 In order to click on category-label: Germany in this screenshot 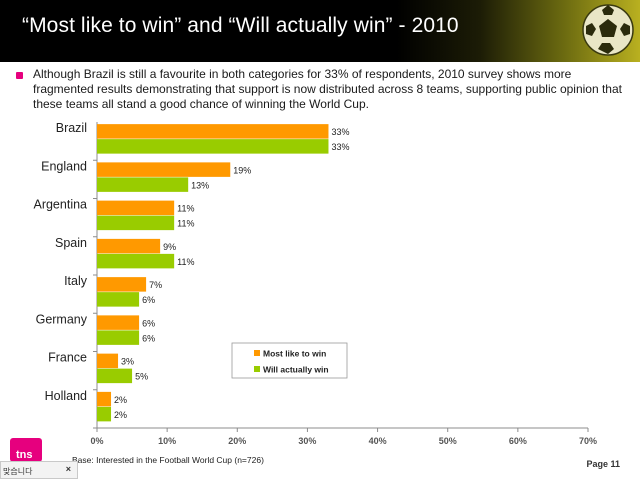, I will do `click(62, 319)`.